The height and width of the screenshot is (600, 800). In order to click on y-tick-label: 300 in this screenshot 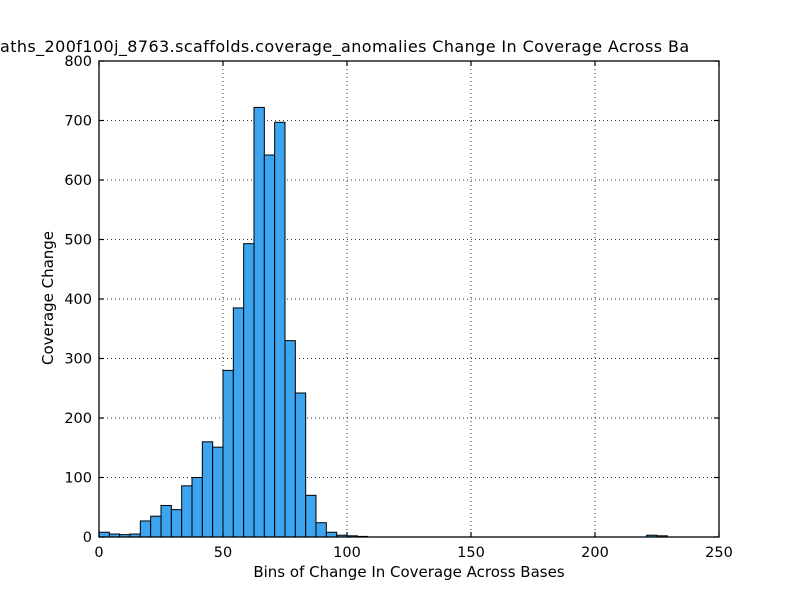, I will do `click(78, 360)`.